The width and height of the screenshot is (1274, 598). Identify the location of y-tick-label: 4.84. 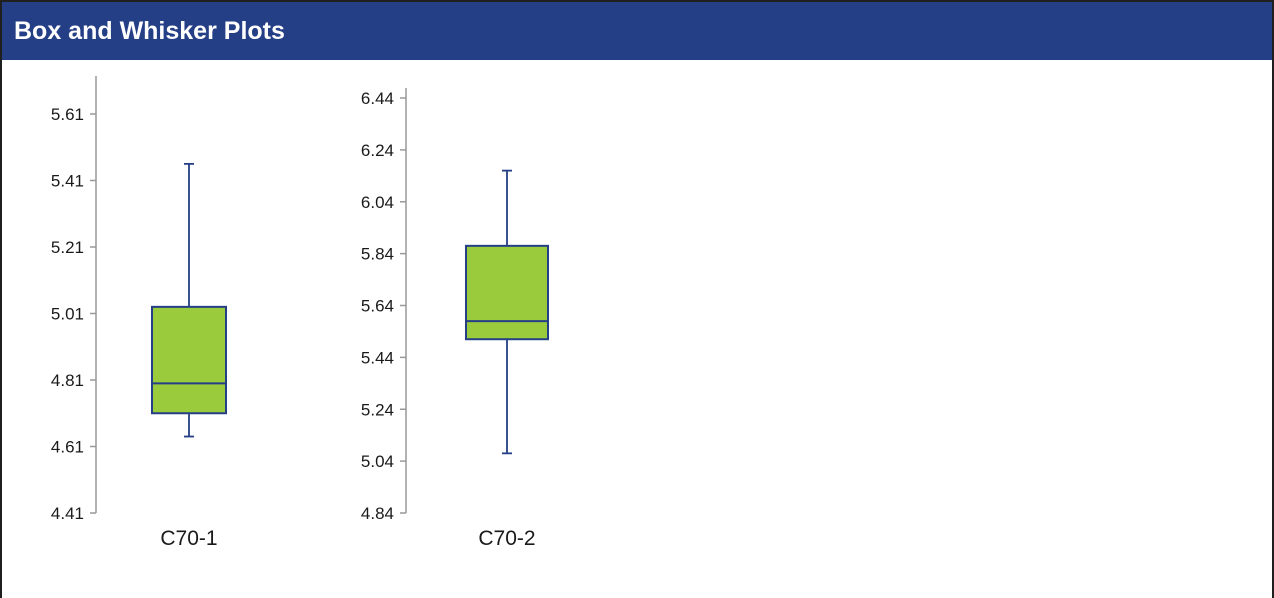
(377, 513).